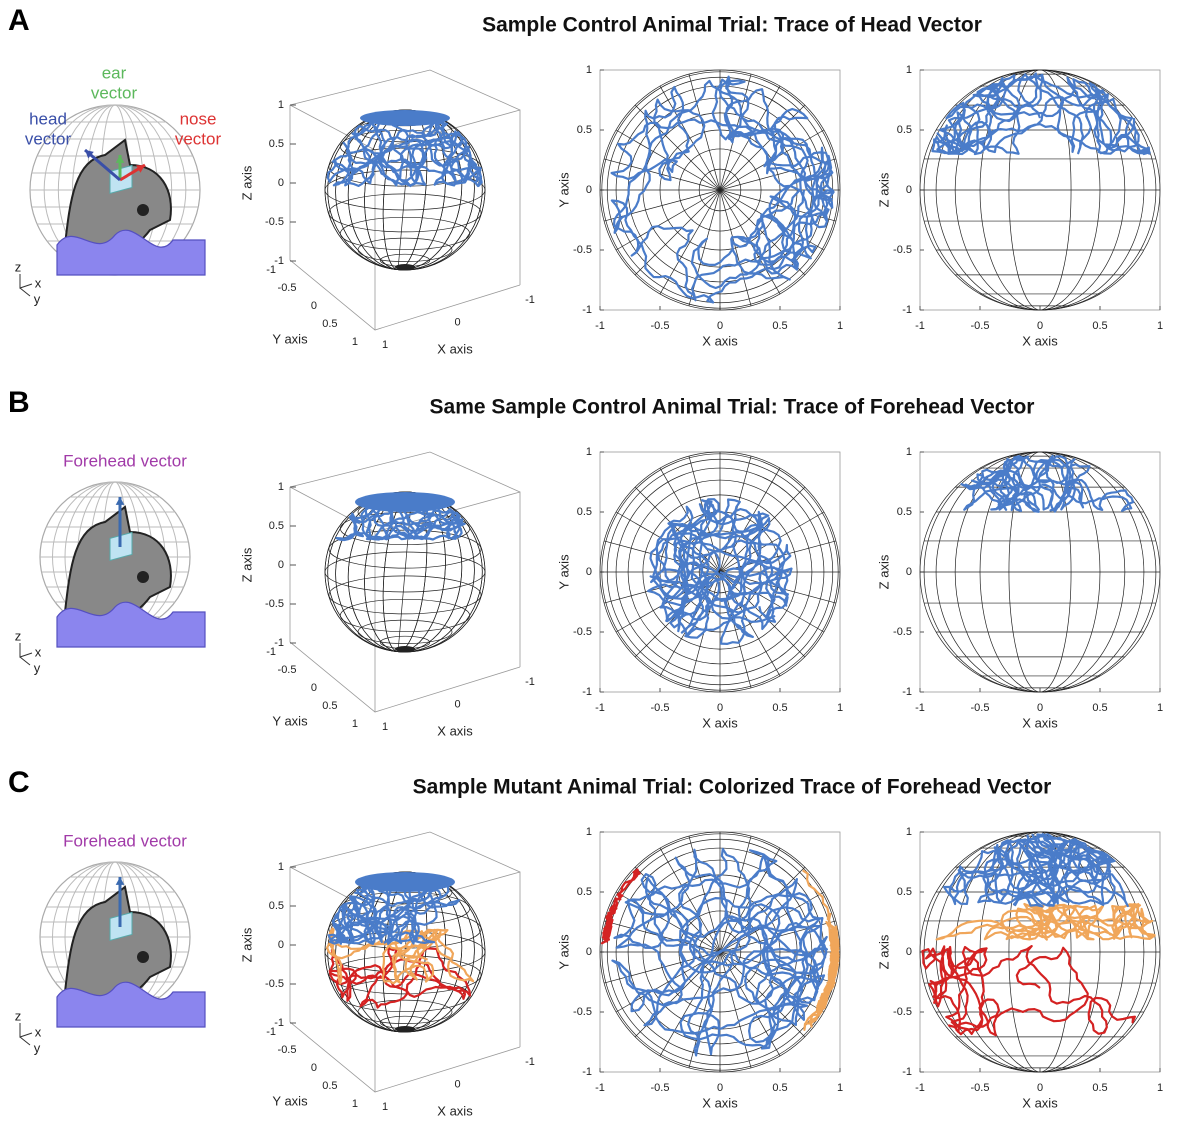 Image resolution: width=1179 pixels, height=1121 pixels. Describe the element at coordinates (48, 118) in the screenshot. I see `head-vector-label: head` at that location.